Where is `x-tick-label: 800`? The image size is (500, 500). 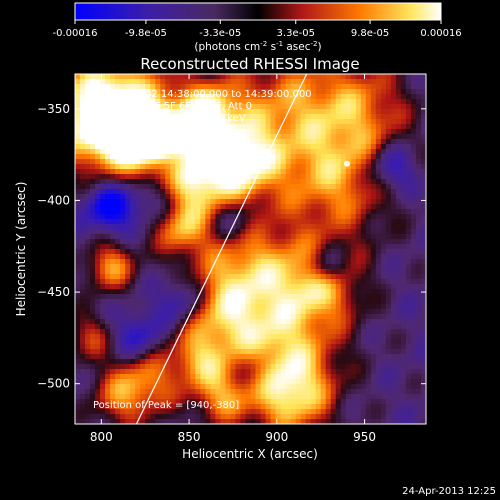
x-tick-label: 800 is located at coordinates (101, 437).